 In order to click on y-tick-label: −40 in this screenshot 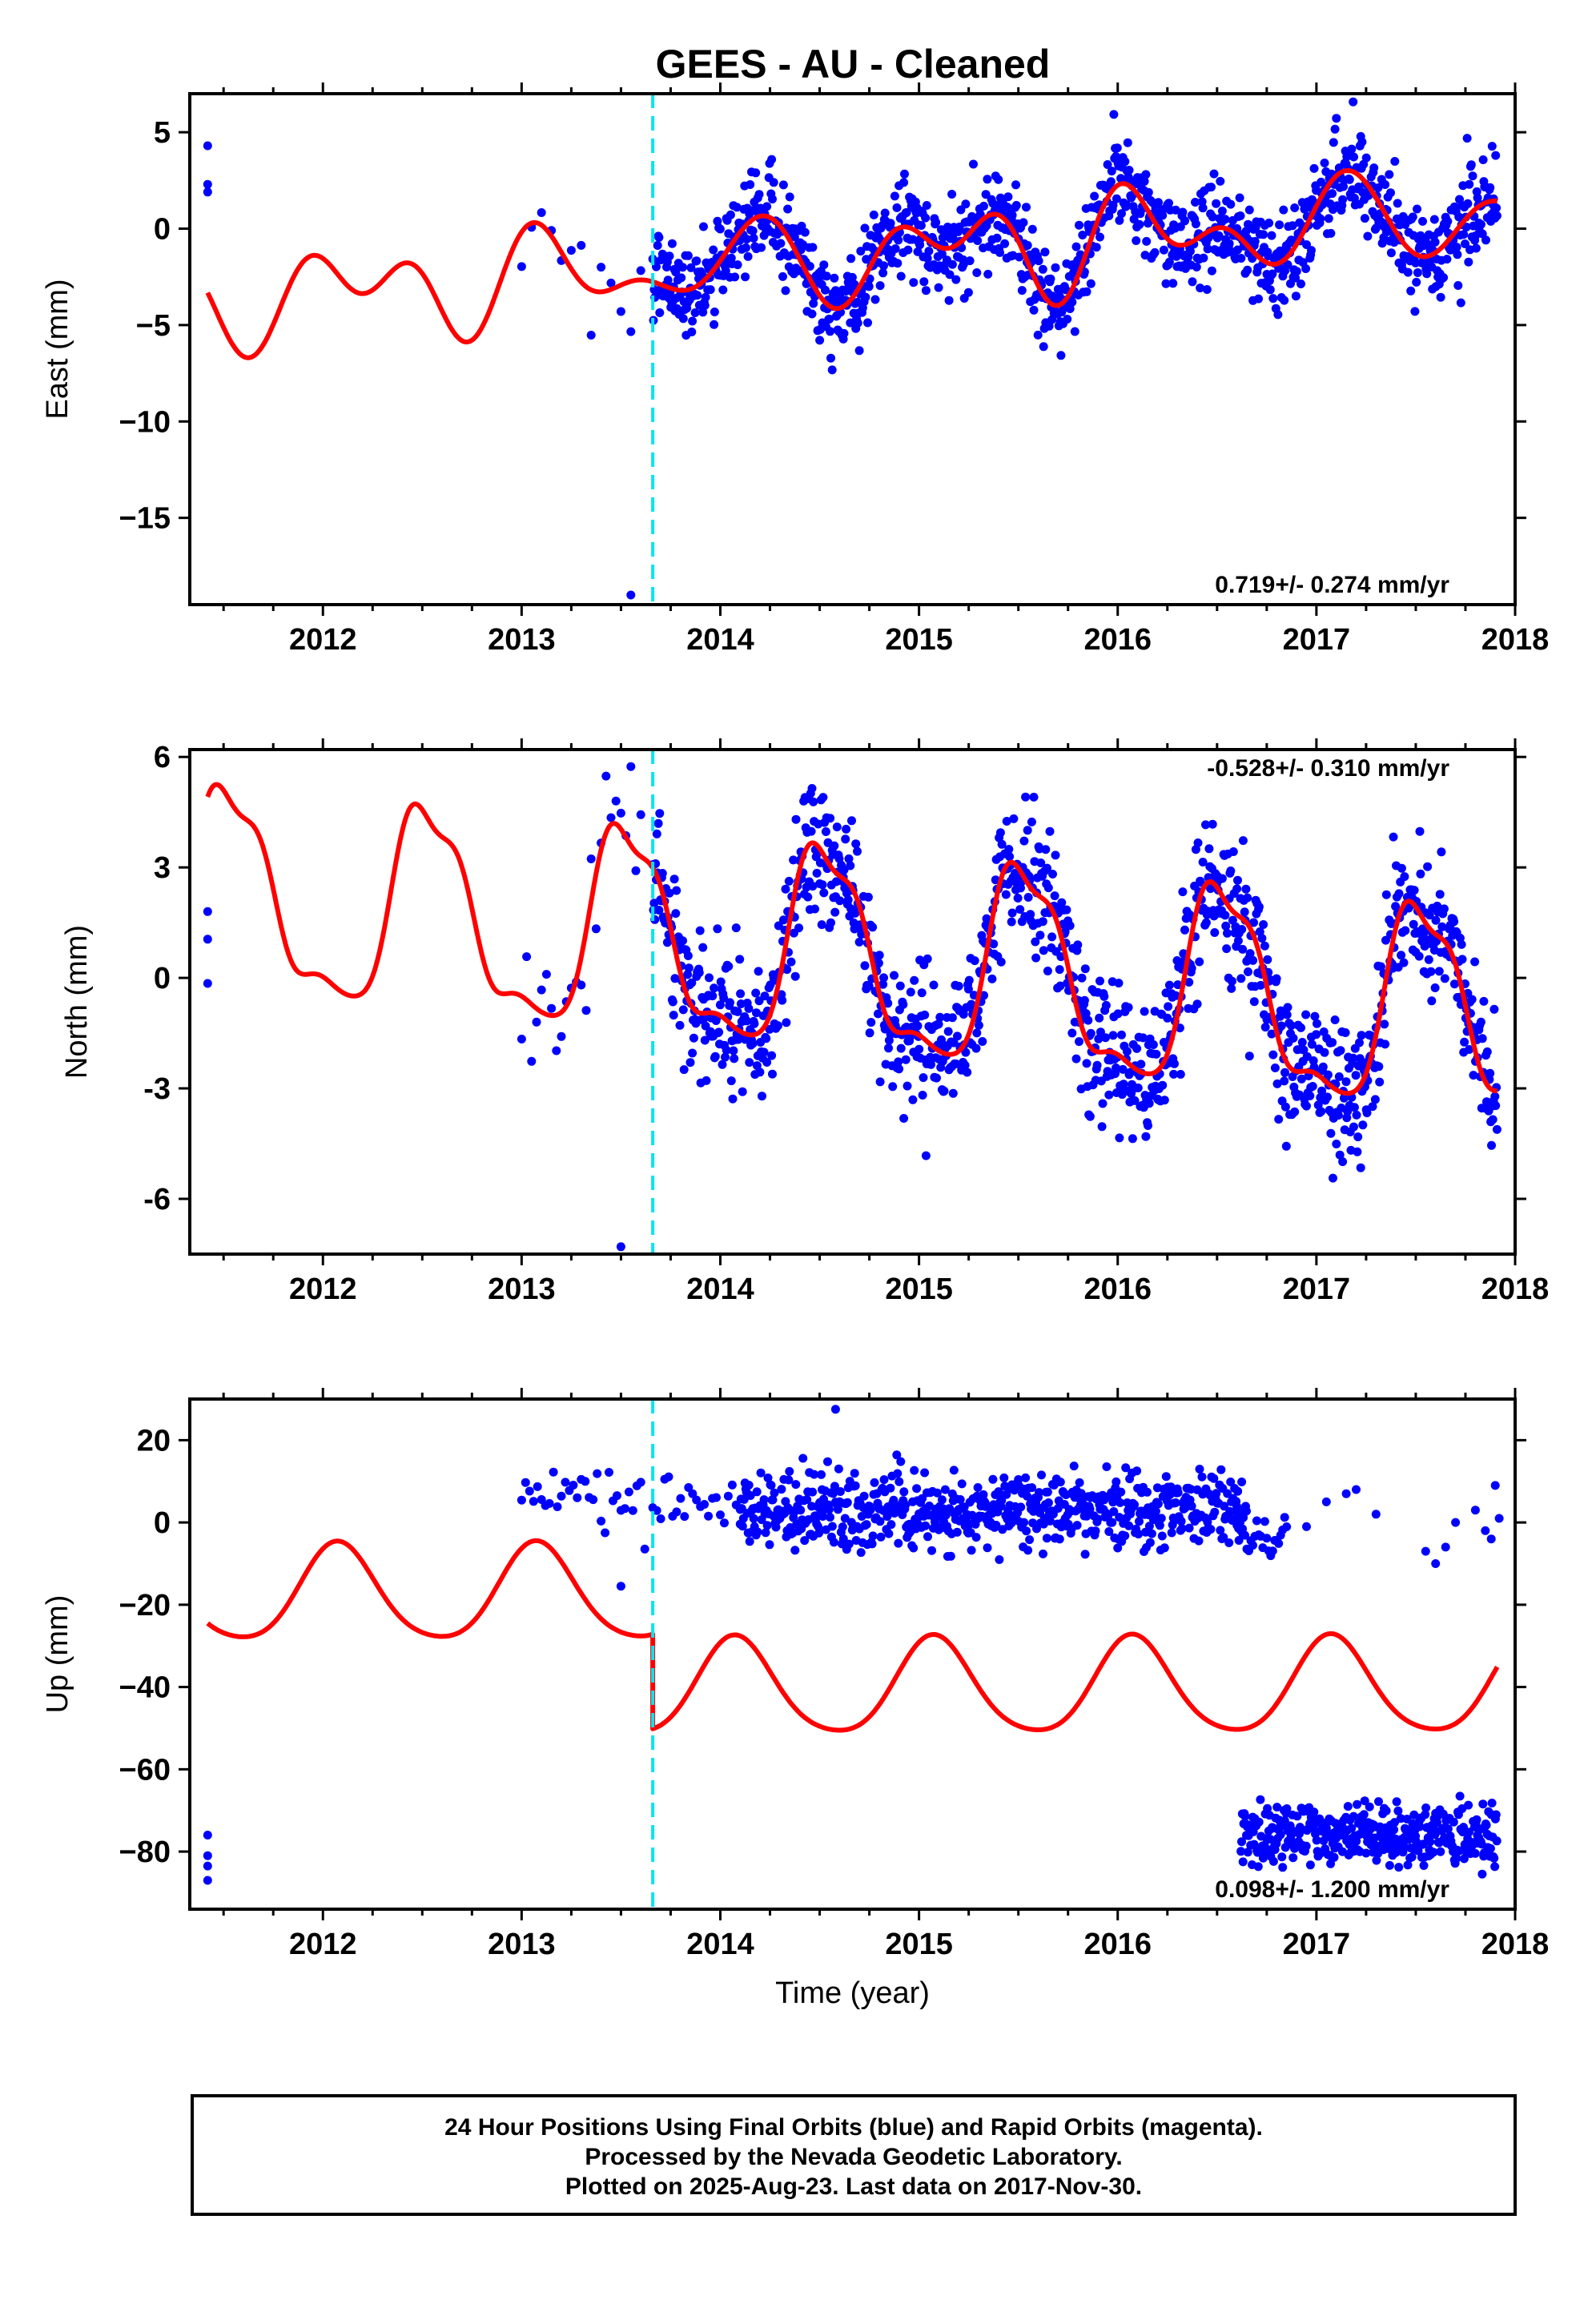, I will do `click(145, 1688)`.